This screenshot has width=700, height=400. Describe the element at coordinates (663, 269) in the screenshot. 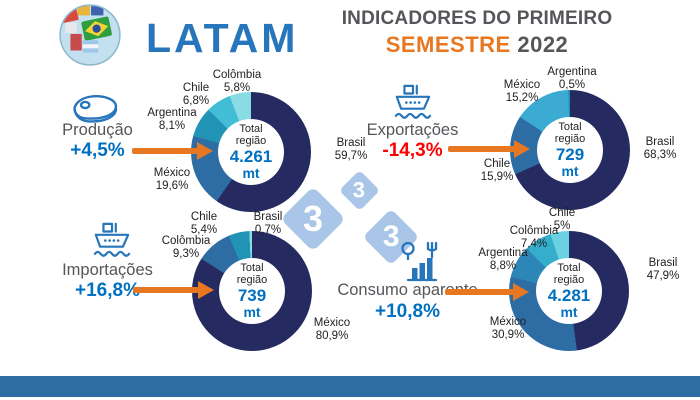

I see `slice-label-brasil: Brasil 47,9%` at that location.